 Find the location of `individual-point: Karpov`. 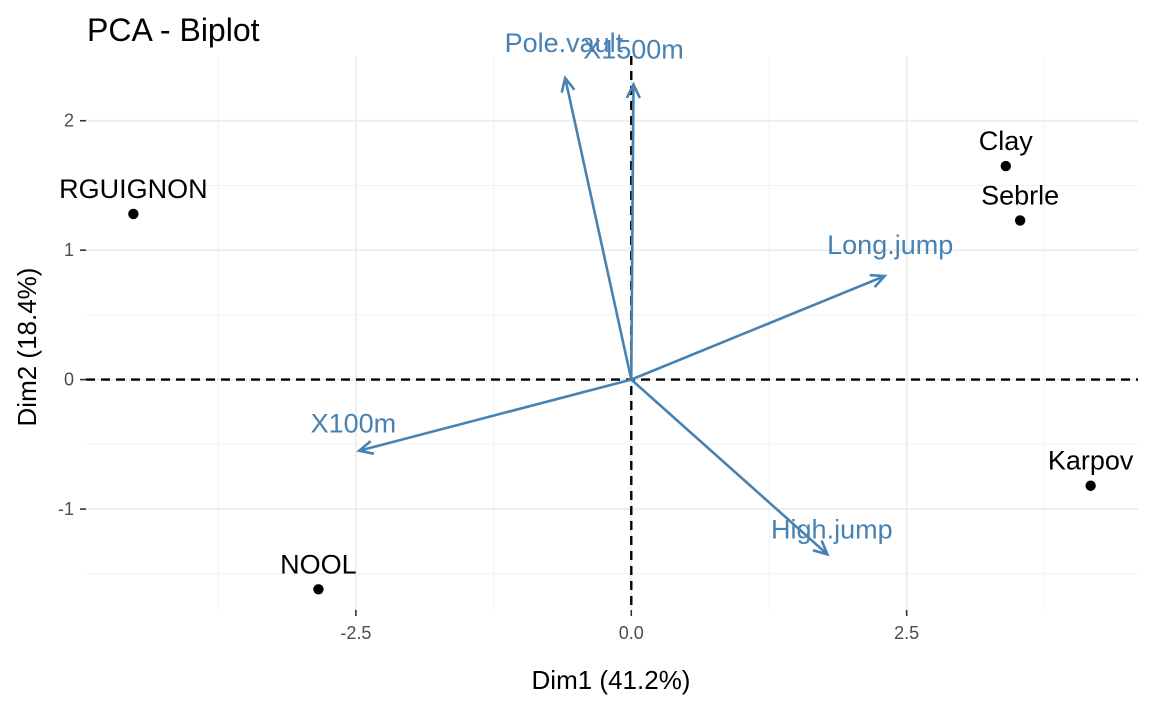

individual-point: Karpov is located at coordinates (1091, 468).